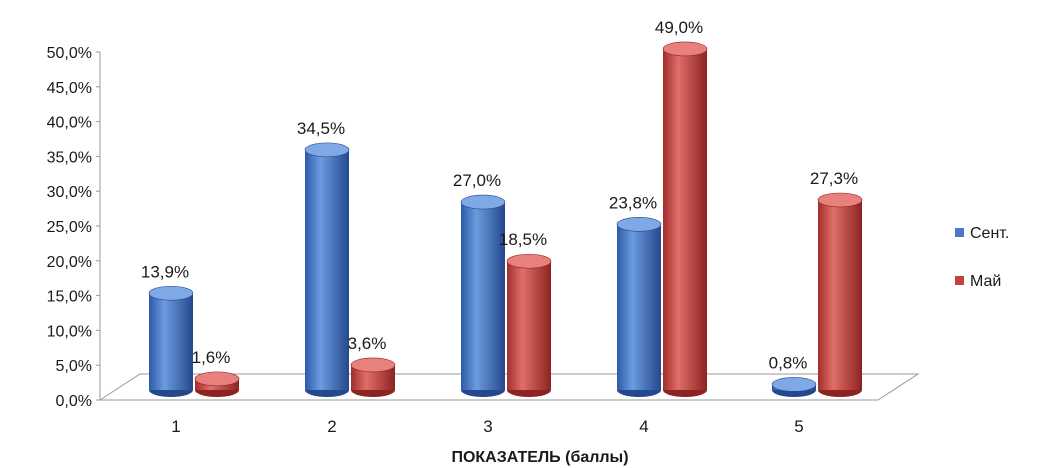  Describe the element at coordinates (74, 366) in the screenshot. I see `y-tick-label: 5,0%` at that location.